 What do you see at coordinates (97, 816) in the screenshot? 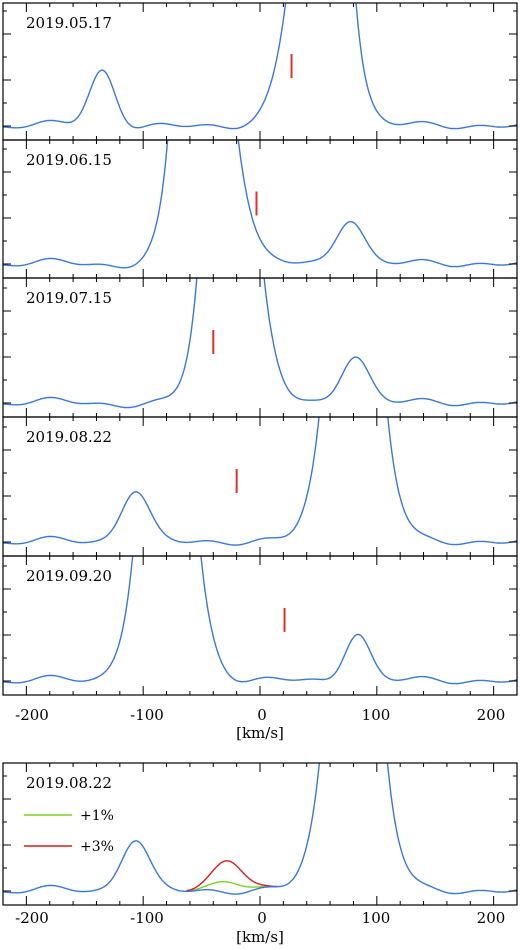
I see `legend-entry: +1%` at bounding box center [97, 816].